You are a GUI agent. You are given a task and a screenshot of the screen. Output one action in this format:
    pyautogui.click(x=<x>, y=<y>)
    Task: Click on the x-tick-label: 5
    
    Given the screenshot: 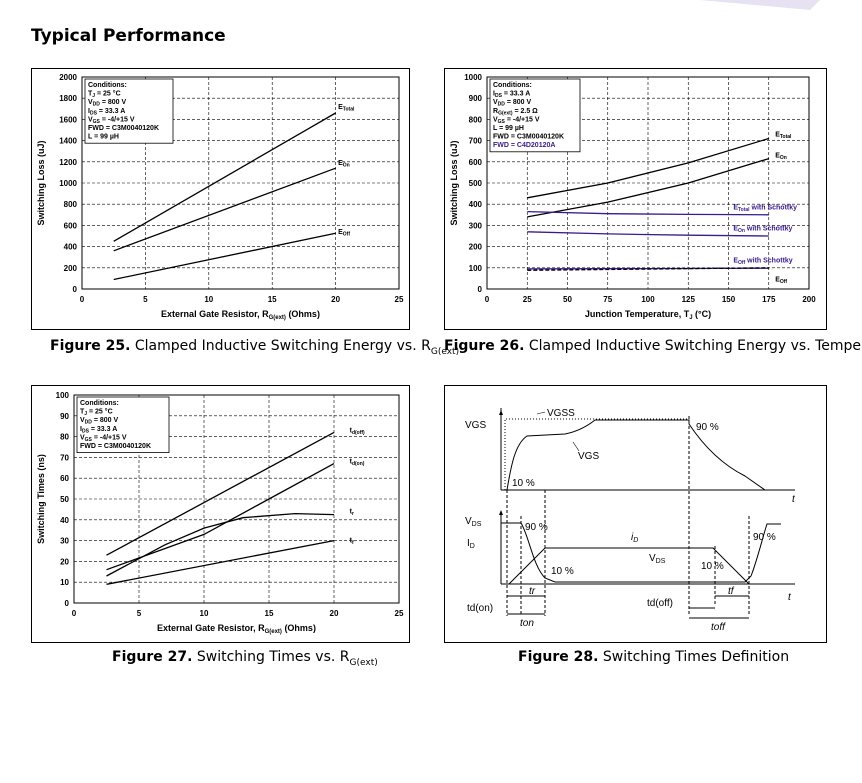 What is the action you would take?
    pyautogui.click(x=145, y=299)
    